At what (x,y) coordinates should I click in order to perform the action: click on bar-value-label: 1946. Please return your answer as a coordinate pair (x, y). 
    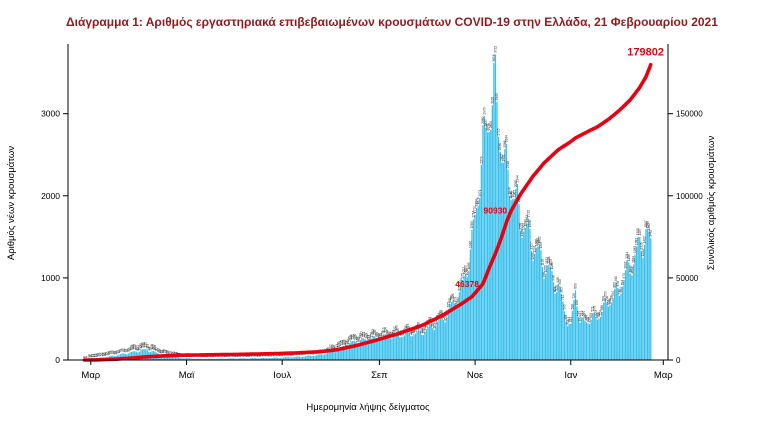
    Looking at the image, I should click on (511, 194).